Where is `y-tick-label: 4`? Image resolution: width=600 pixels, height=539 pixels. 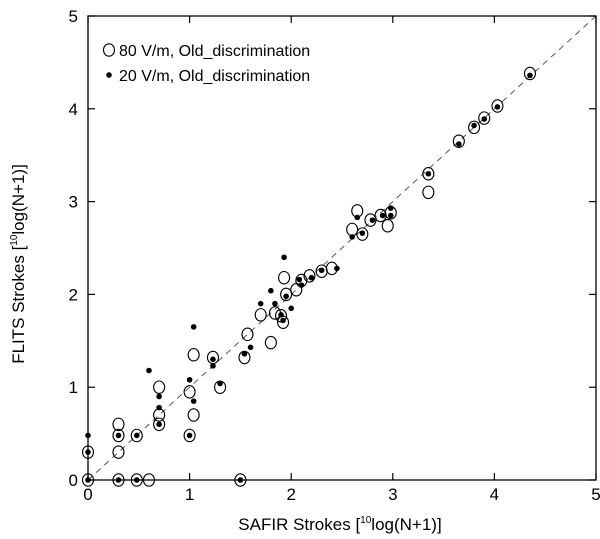 y-tick-label: 4 is located at coordinates (73, 109).